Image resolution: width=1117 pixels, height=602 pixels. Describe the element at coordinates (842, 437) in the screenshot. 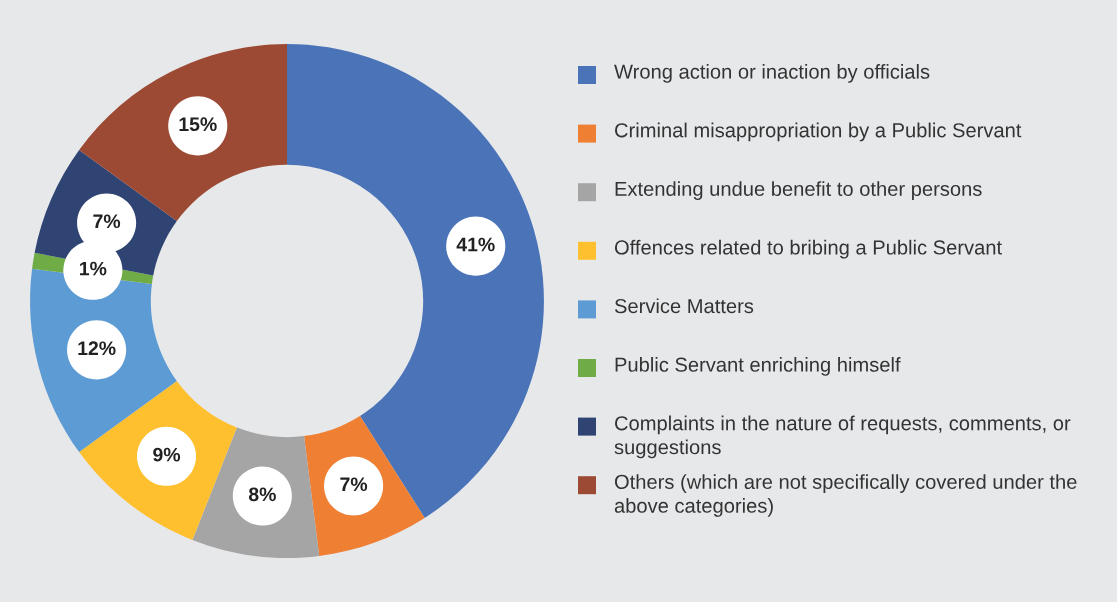

I see `legend-label: Complaints in the nature of requests, comments, or suggestions` at that location.